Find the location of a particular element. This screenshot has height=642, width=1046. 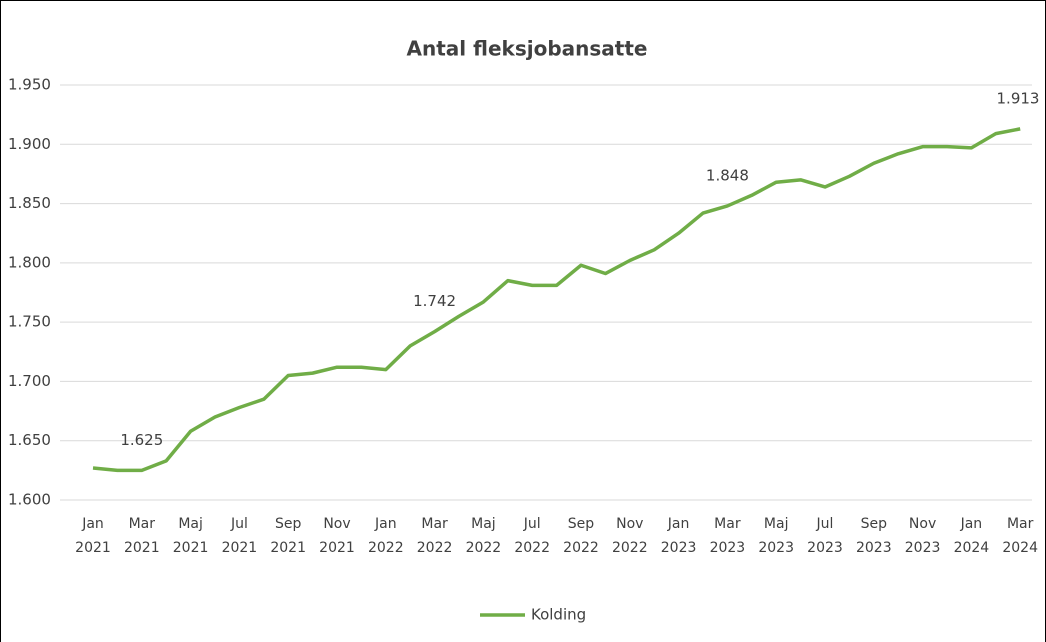

x-tick-label: Nov 2022 is located at coordinates (629, 536).